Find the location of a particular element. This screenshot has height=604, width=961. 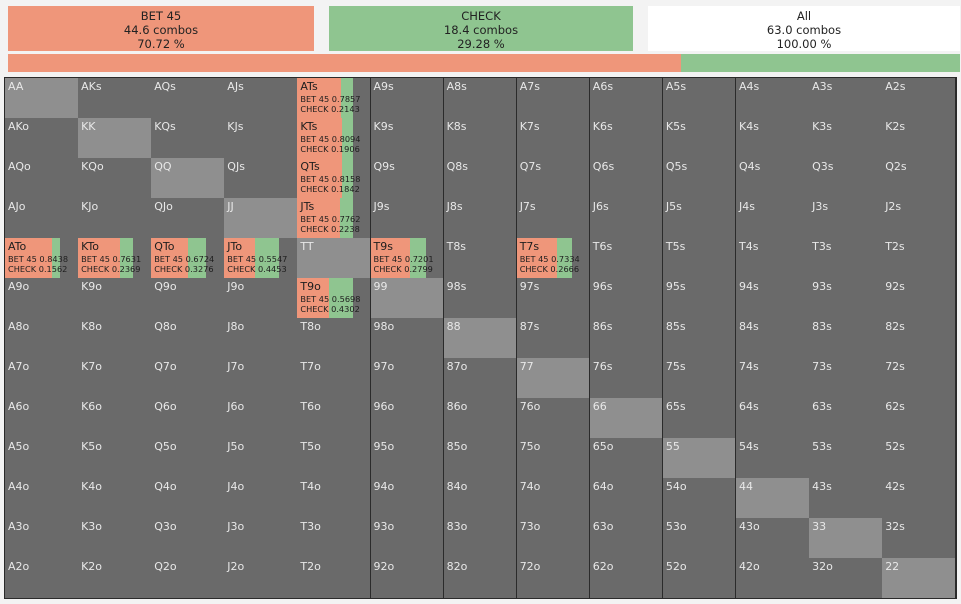

hand-cell-T4s: T4s is located at coordinates (773, 258).